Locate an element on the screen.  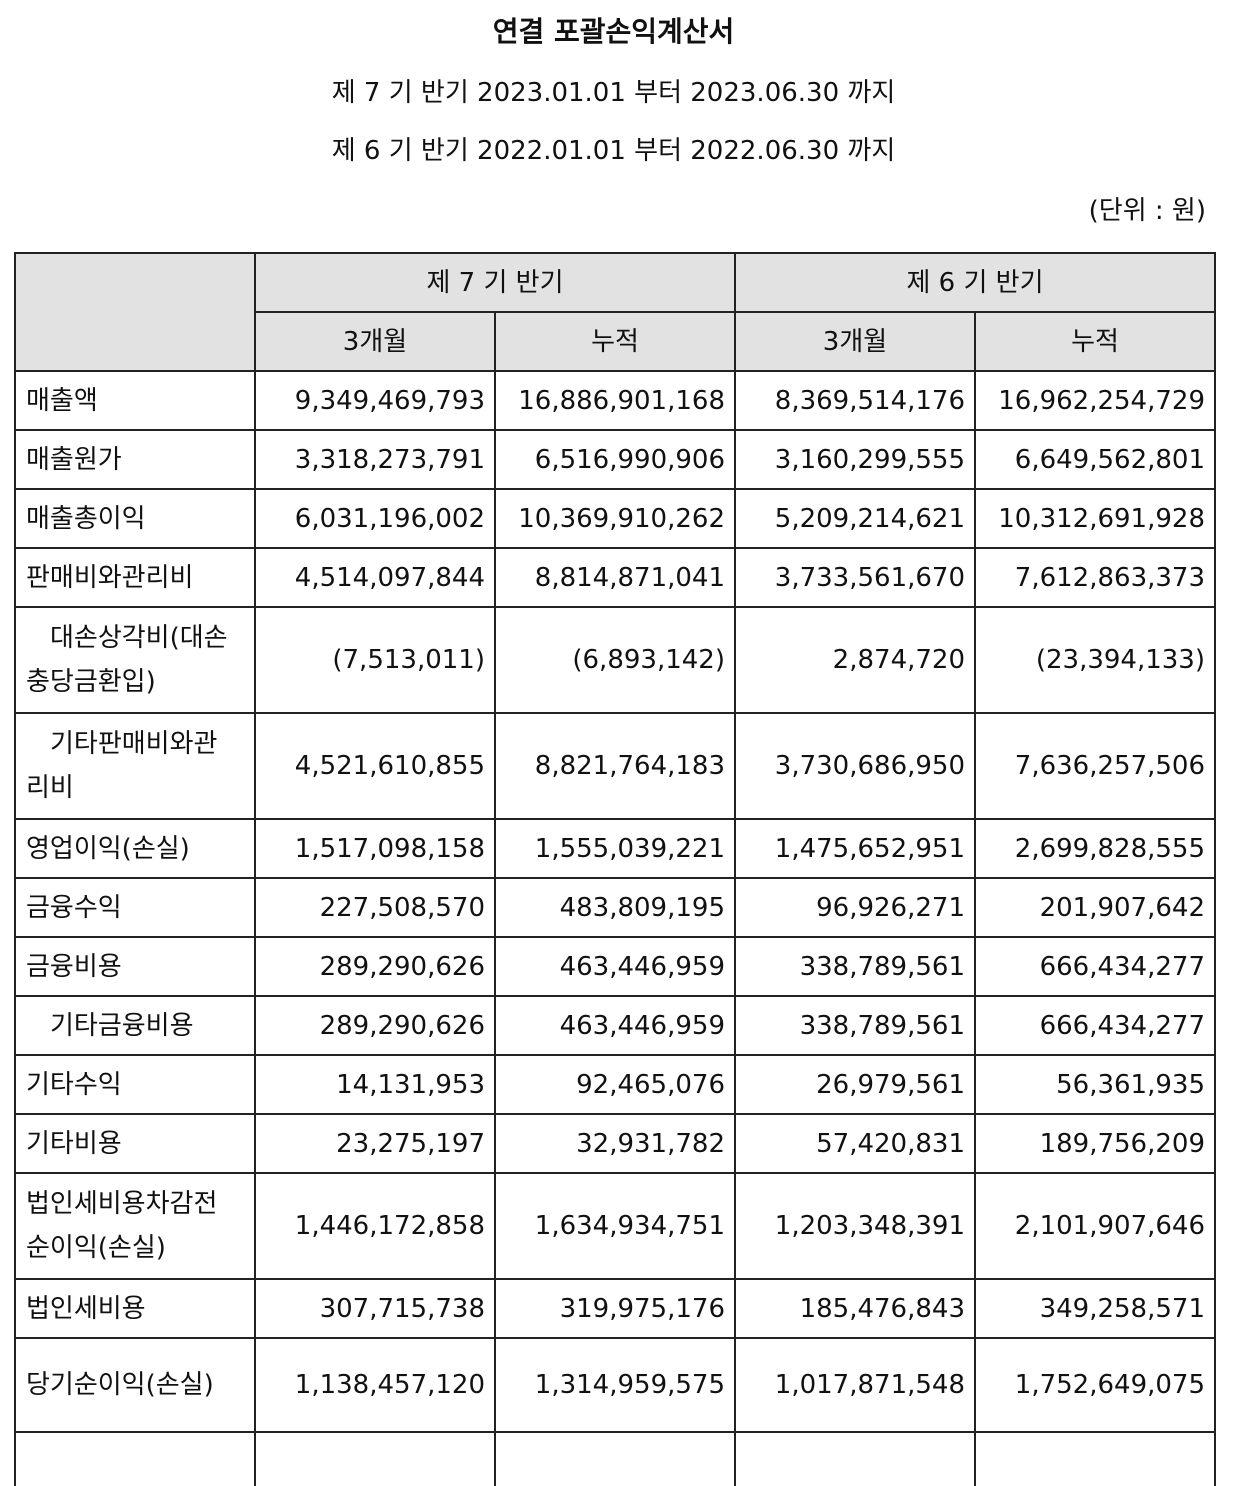
header-current-half: 제 7 기 반기 is located at coordinates (495, 282).